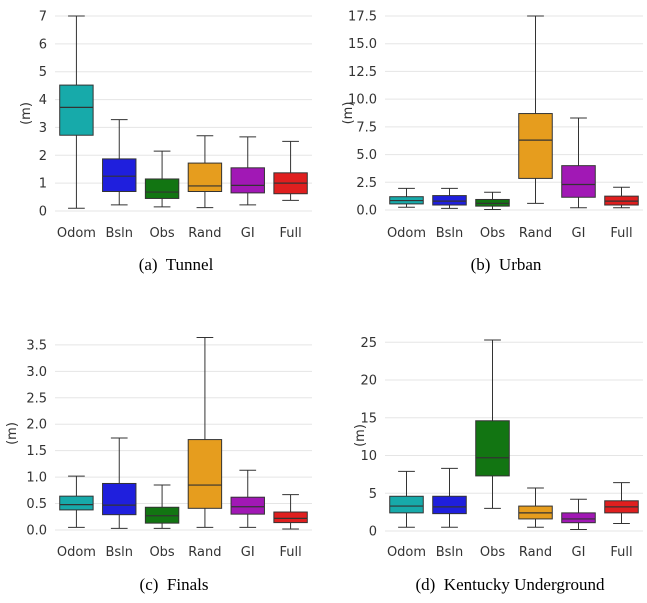  I want to click on y-tick-label: 10, so click(368, 456).